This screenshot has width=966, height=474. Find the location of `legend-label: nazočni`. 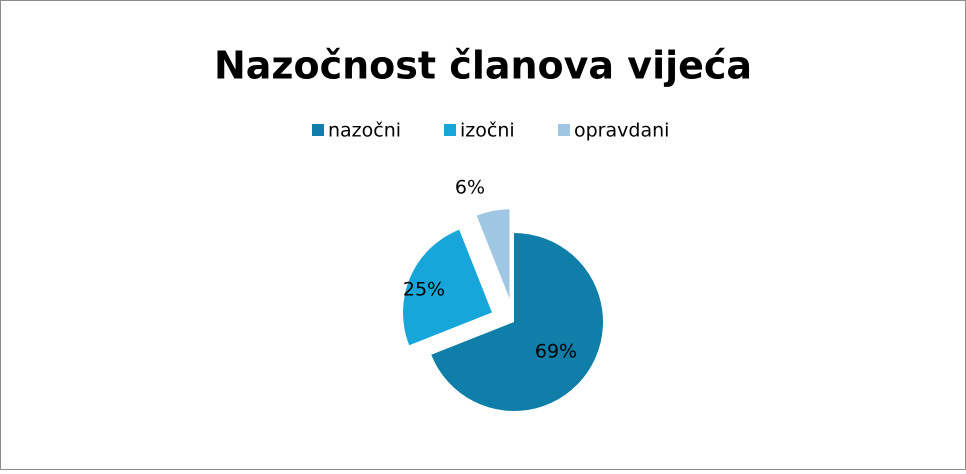

legend-label: nazočni is located at coordinates (364, 131).